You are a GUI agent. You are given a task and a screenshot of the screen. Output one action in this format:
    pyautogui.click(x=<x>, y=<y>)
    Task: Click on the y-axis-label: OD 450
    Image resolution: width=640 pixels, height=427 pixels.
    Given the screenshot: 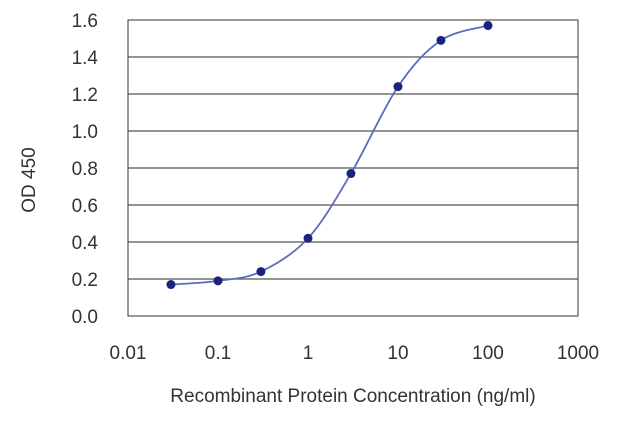 What is the action you would take?
    pyautogui.click(x=29, y=179)
    